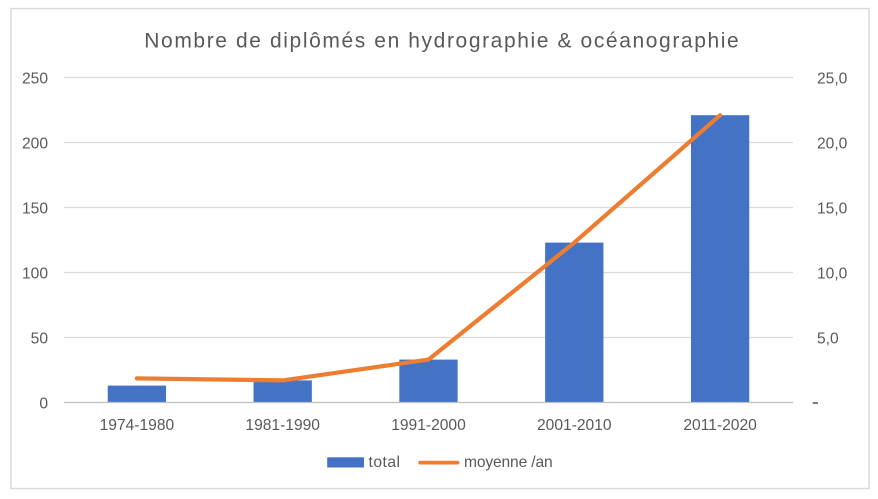  I want to click on svg-text: 25,0, so click(832, 79).